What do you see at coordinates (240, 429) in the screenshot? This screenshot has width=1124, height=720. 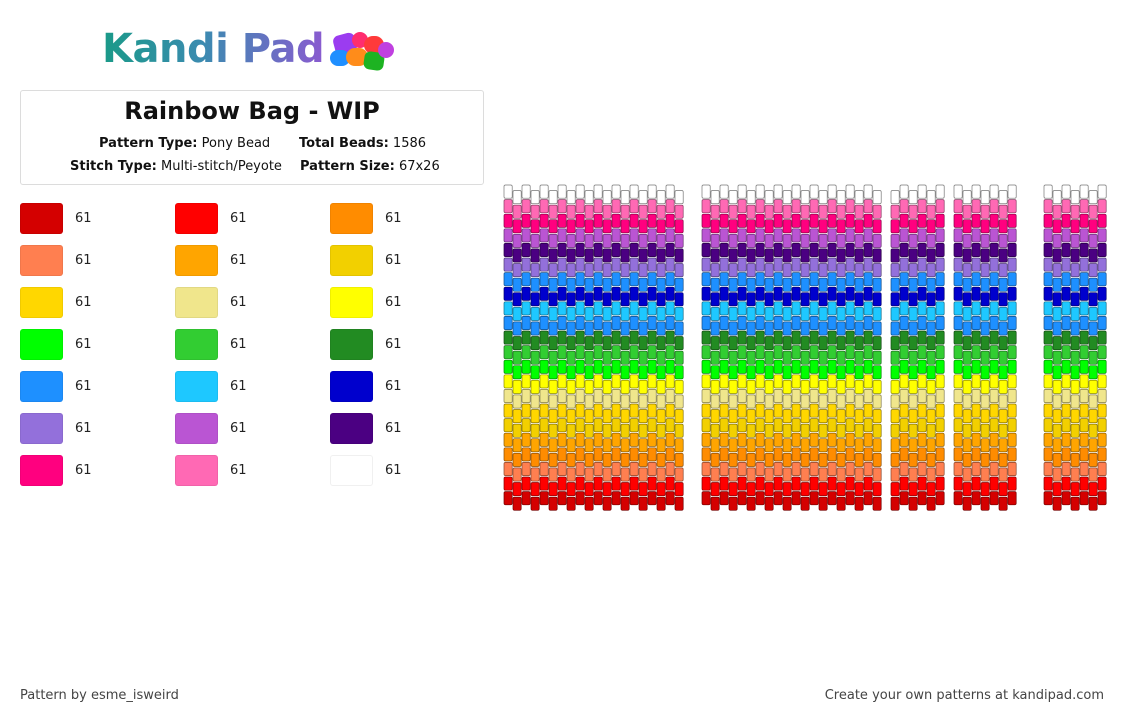 I see `legend-item: 61` at bounding box center [240, 429].